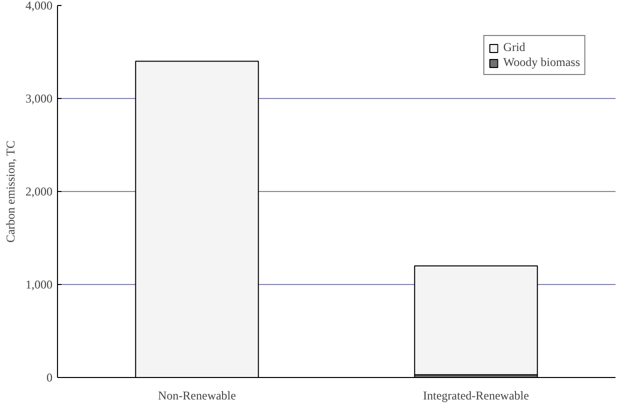 The image size is (626, 410). What do you see at coordinates (39, 285) in the screenshot?
I see `y-tick-label: 1,000` at bounding box center [39, 285].